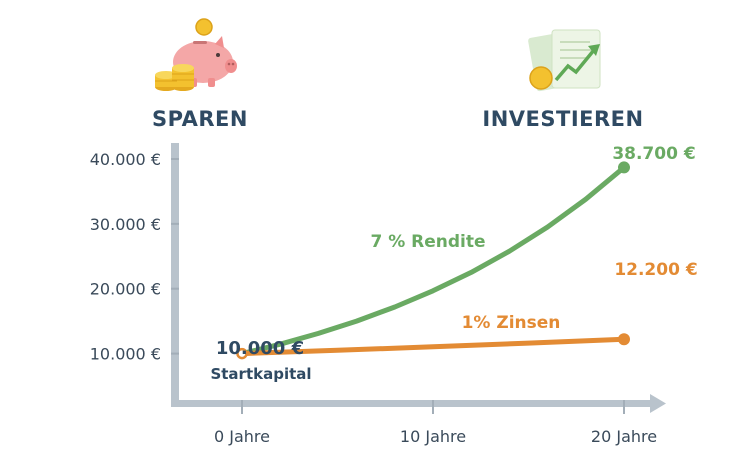  I want to click on x-tick-label: 20 Jahre, so click(624, 436).